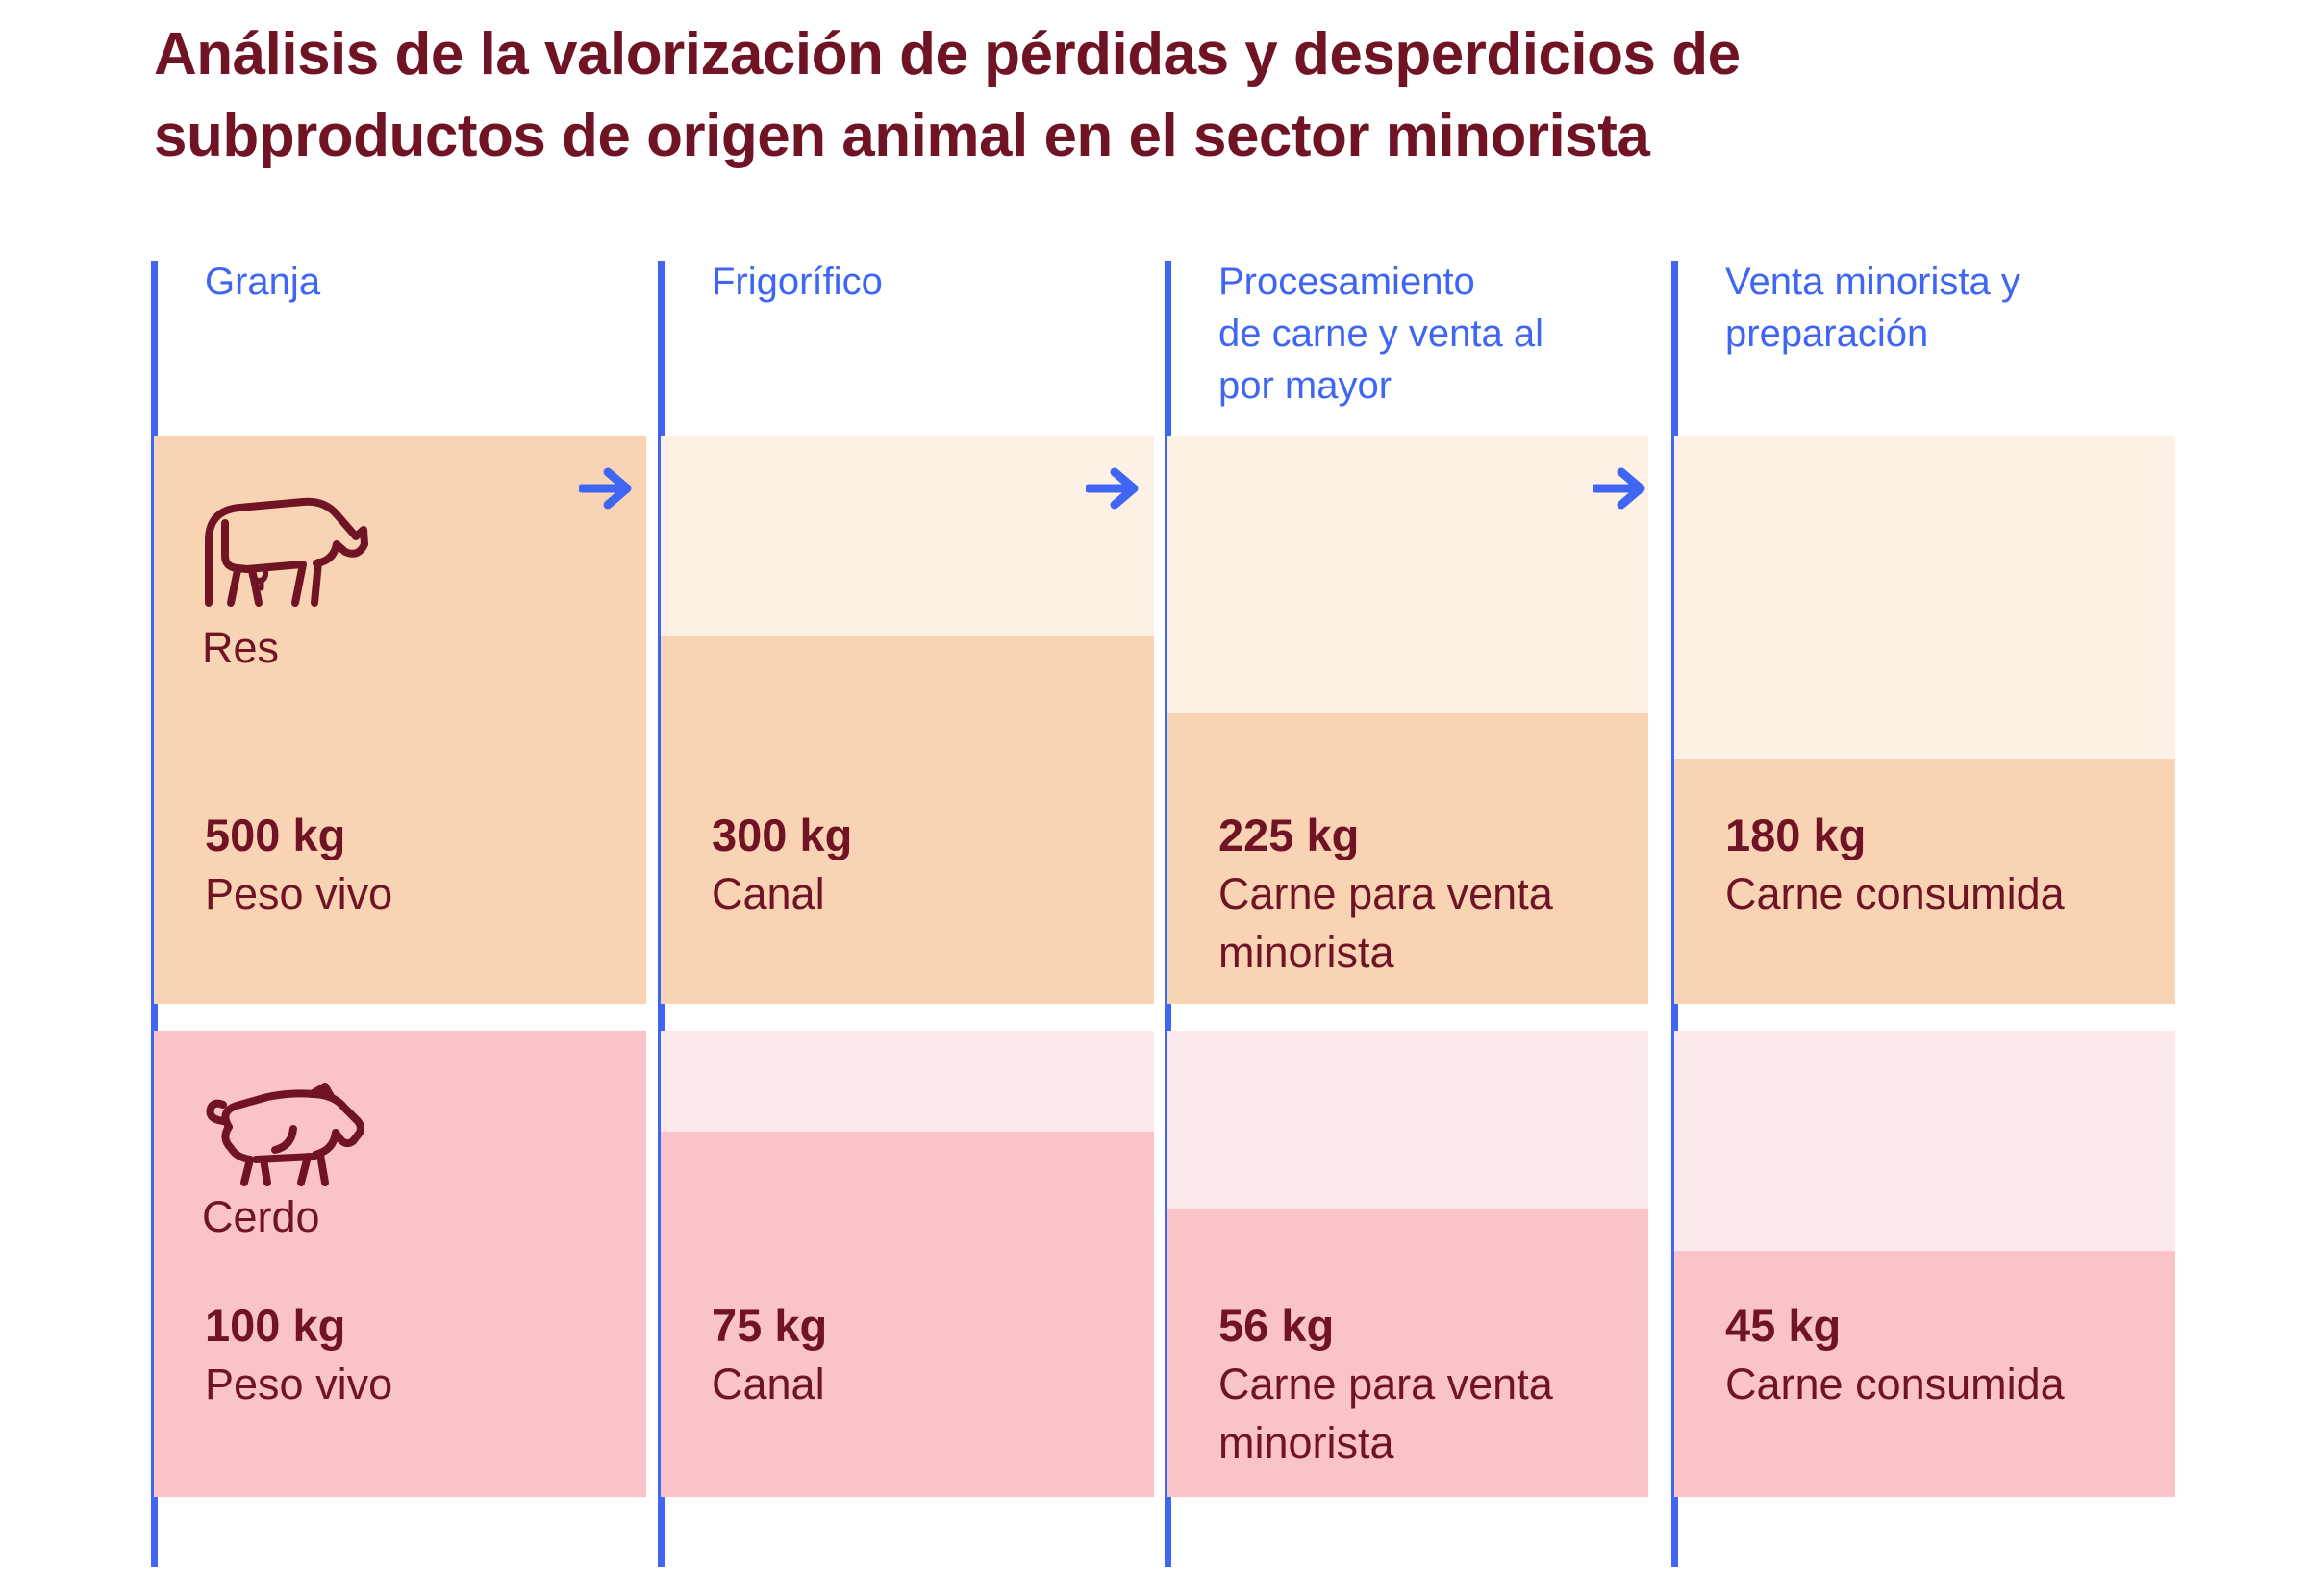  Describe the element at coordinates (908, 820) in the screenshot. I see `res-fill-frigorifico` at that location.